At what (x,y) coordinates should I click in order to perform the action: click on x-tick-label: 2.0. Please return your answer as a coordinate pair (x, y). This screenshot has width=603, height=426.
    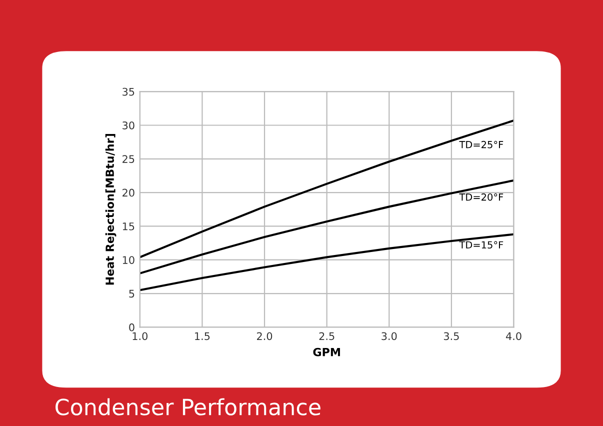
    Looking at the image, I should click on (264, 336).